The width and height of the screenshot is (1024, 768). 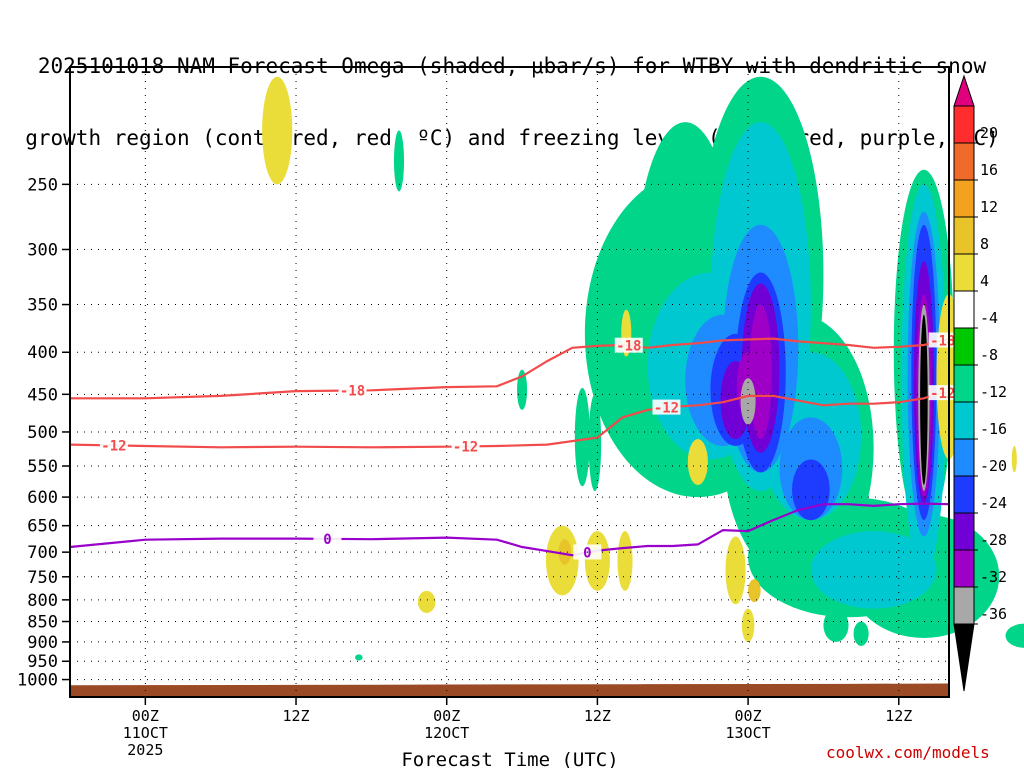 I want to click on y-tick-label-500: 500, so click(x=42, y=433).